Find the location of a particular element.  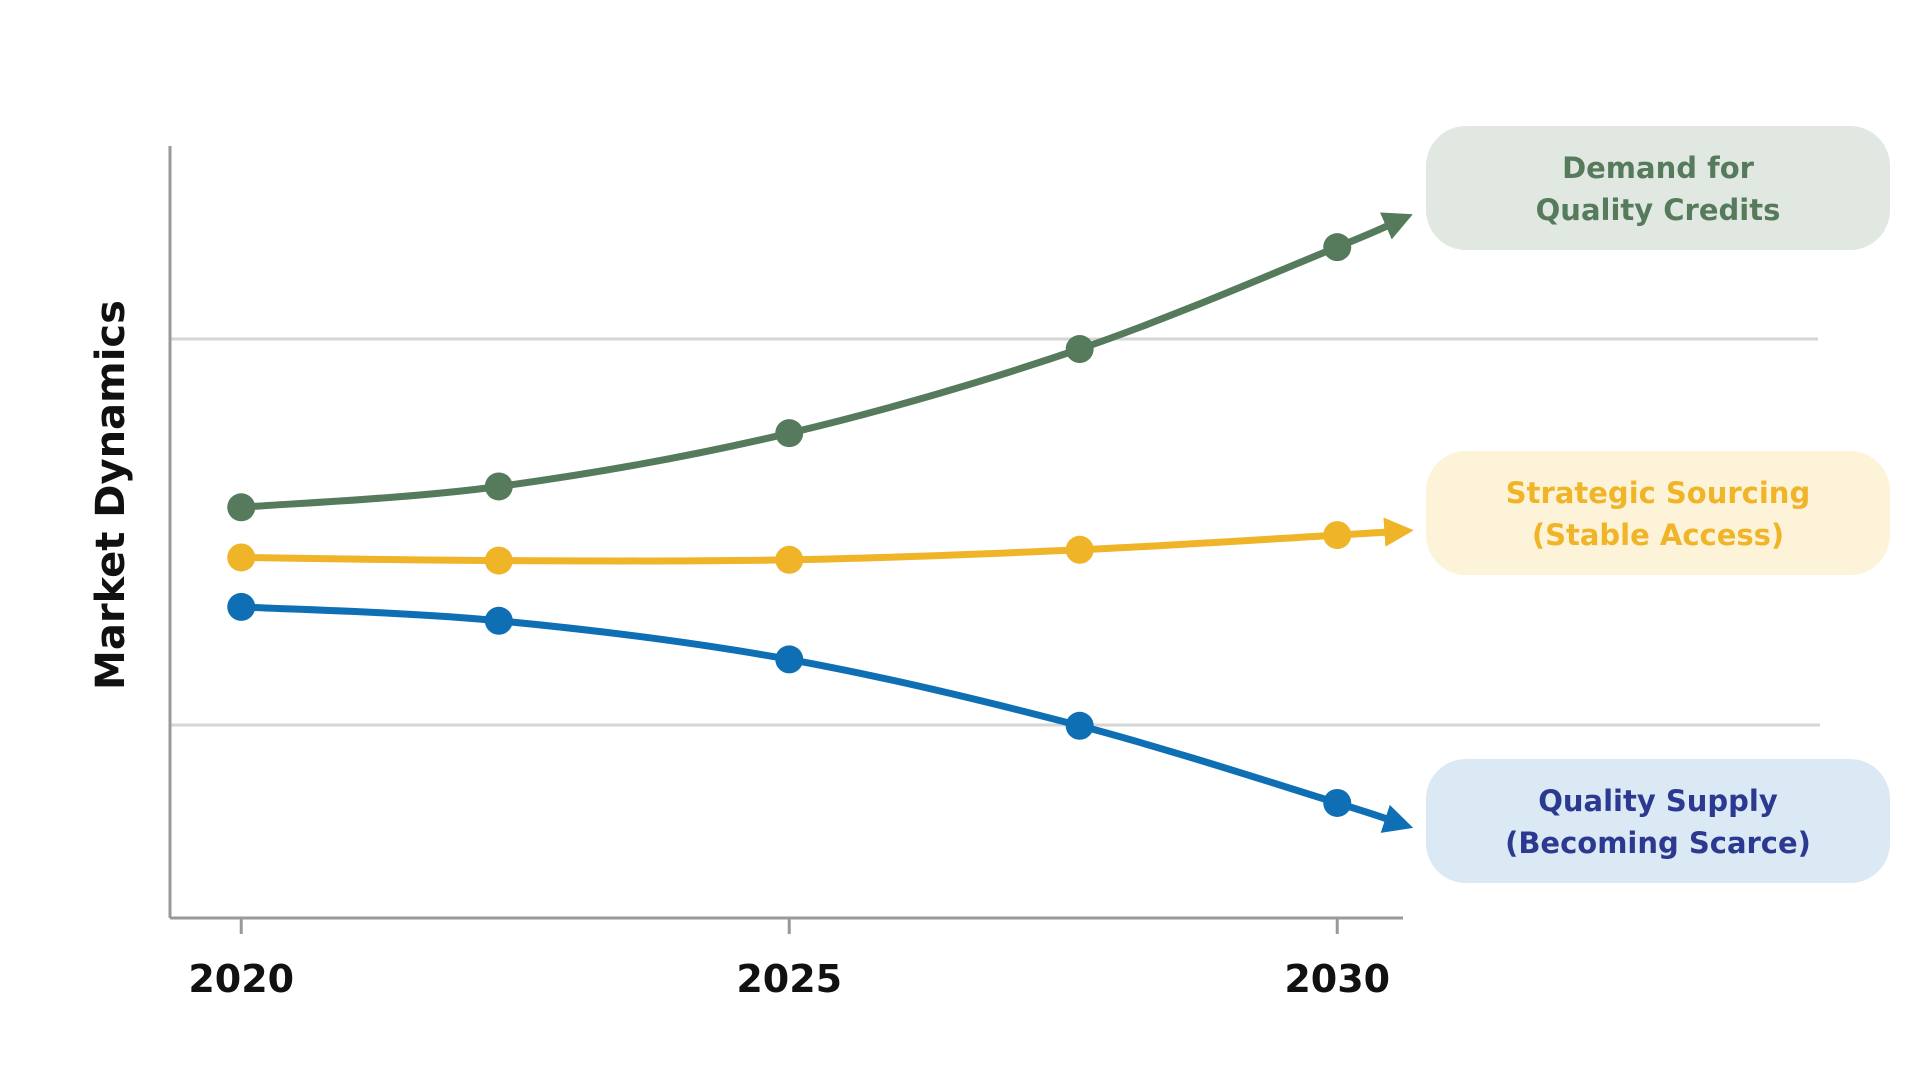

series-callout-label-3-1: Quality Supply is located at coordinates (1658, 801).